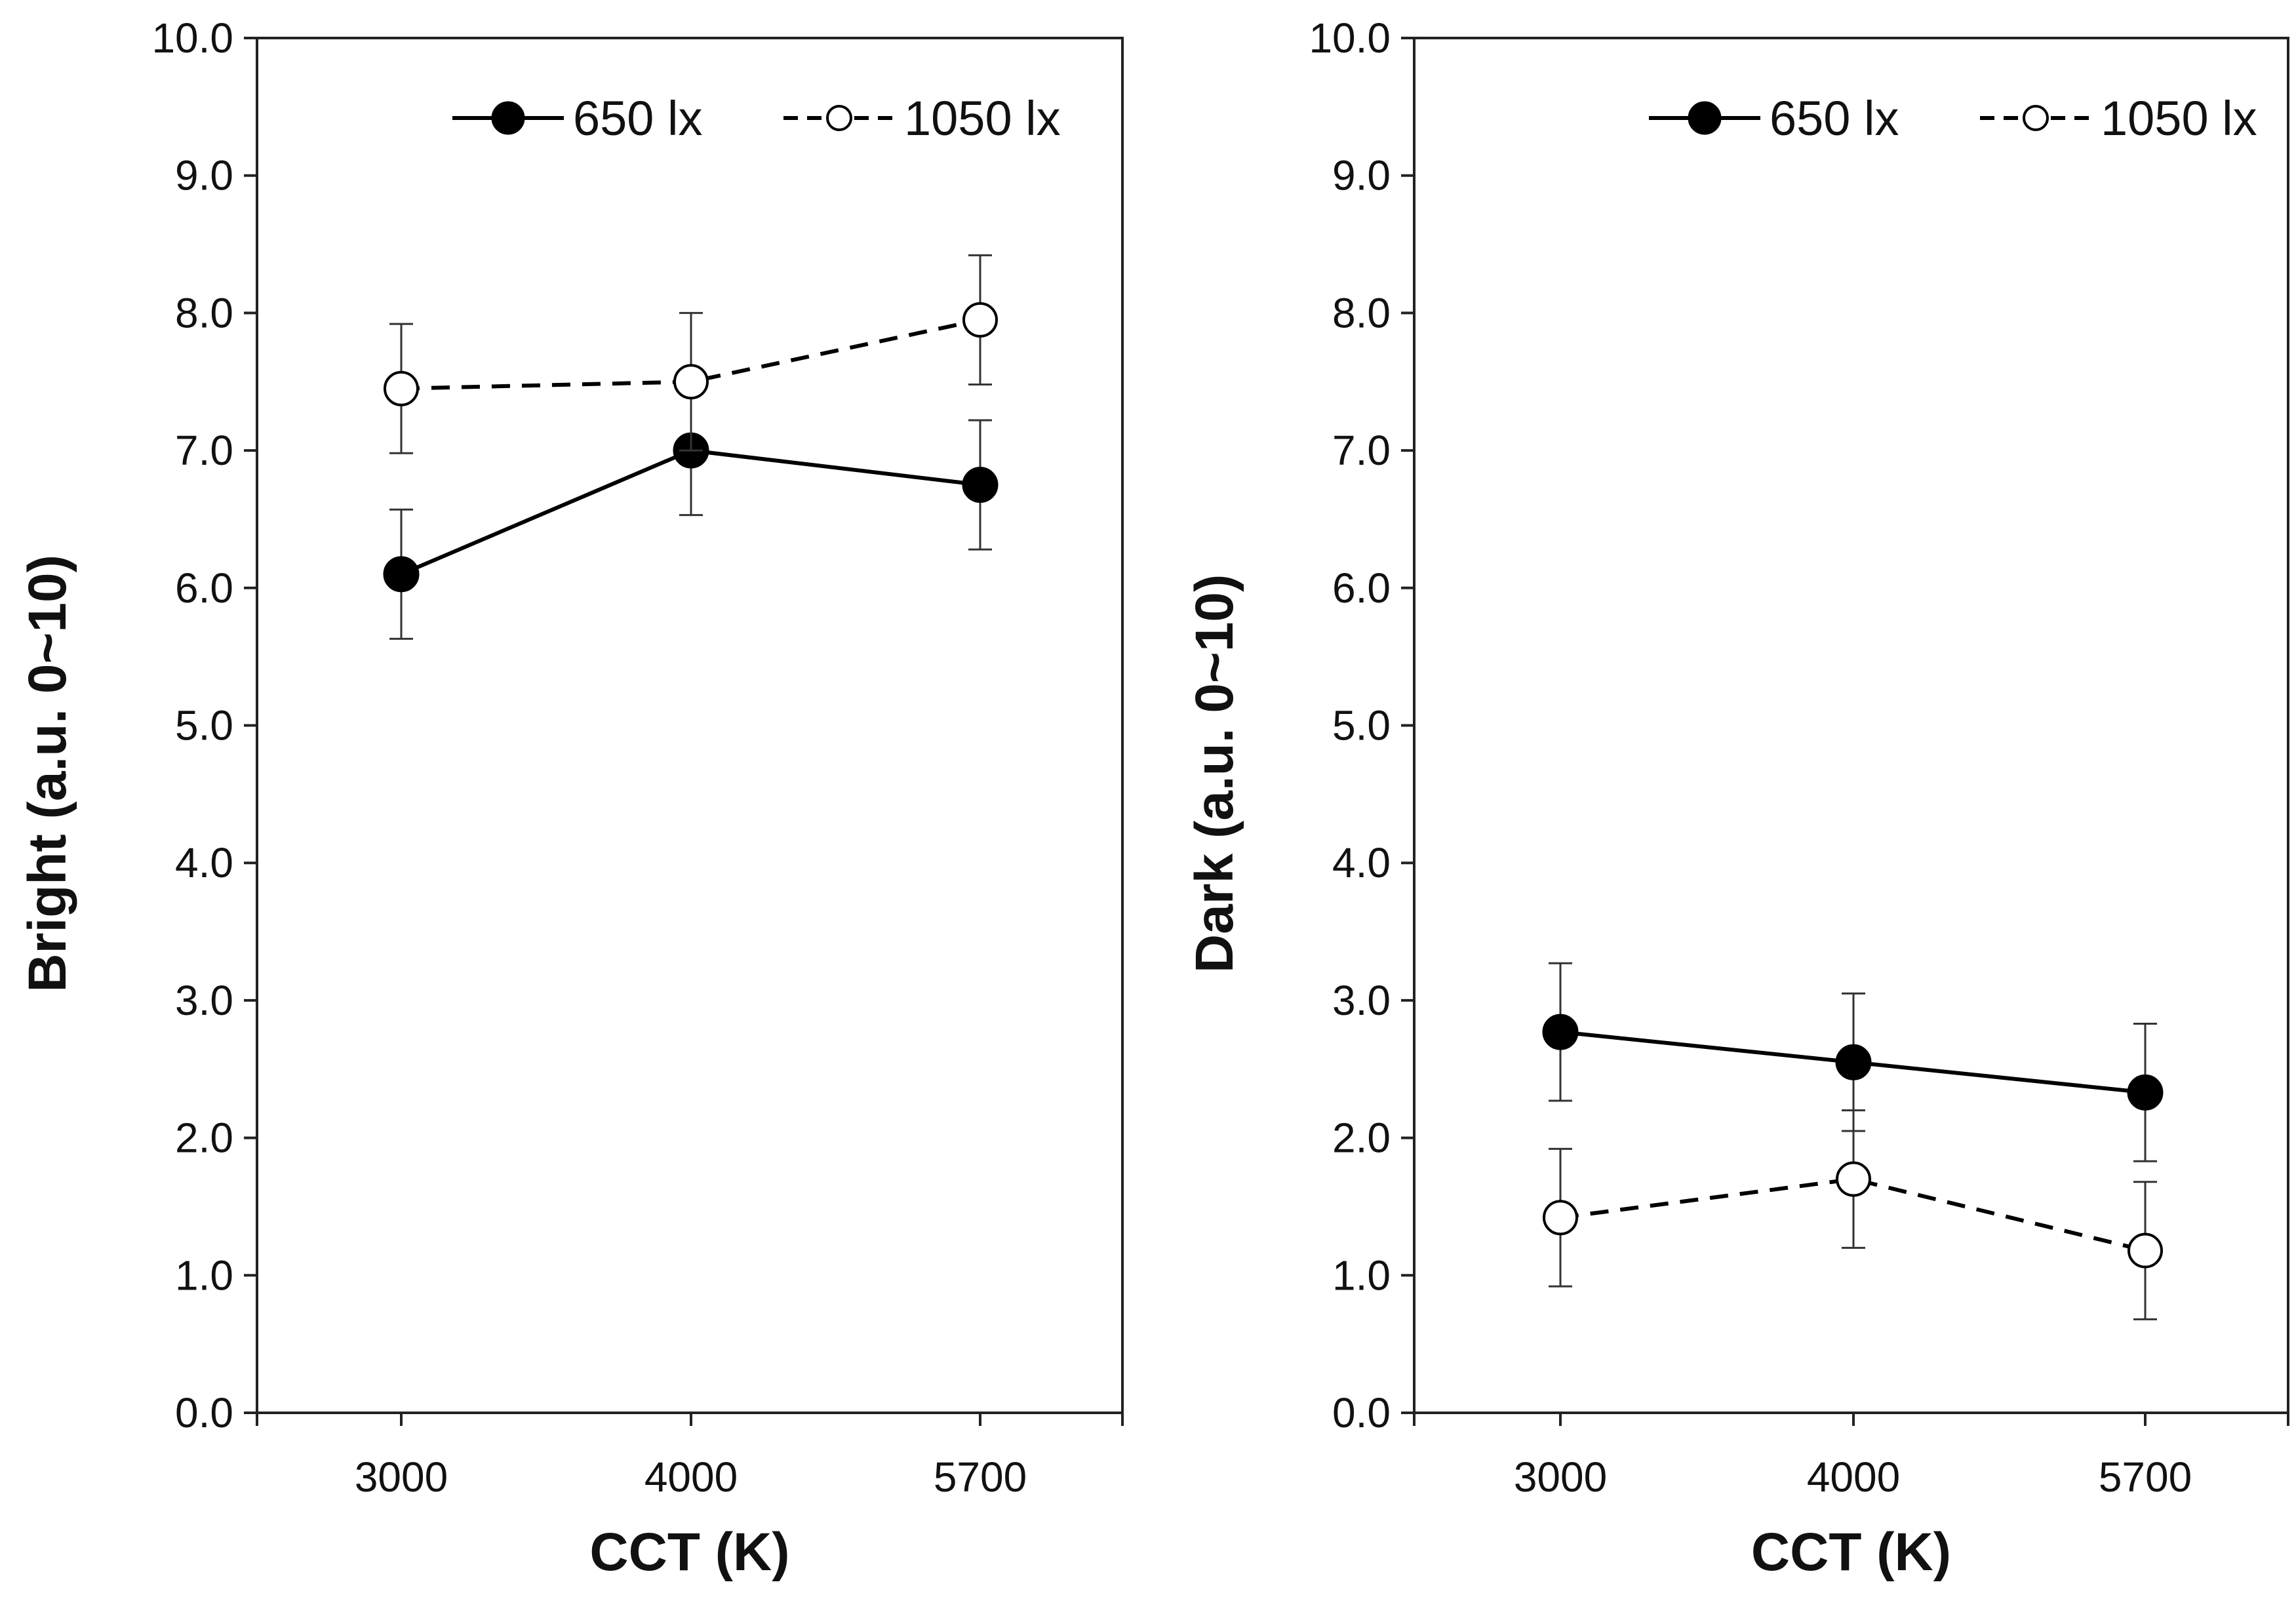 This screenshot has width=2296, height=1599. Describe the element at coordinates (47, 774) in the screenshot. I see `y-axis-title: Bright (a.u. 0~10)` at that location.